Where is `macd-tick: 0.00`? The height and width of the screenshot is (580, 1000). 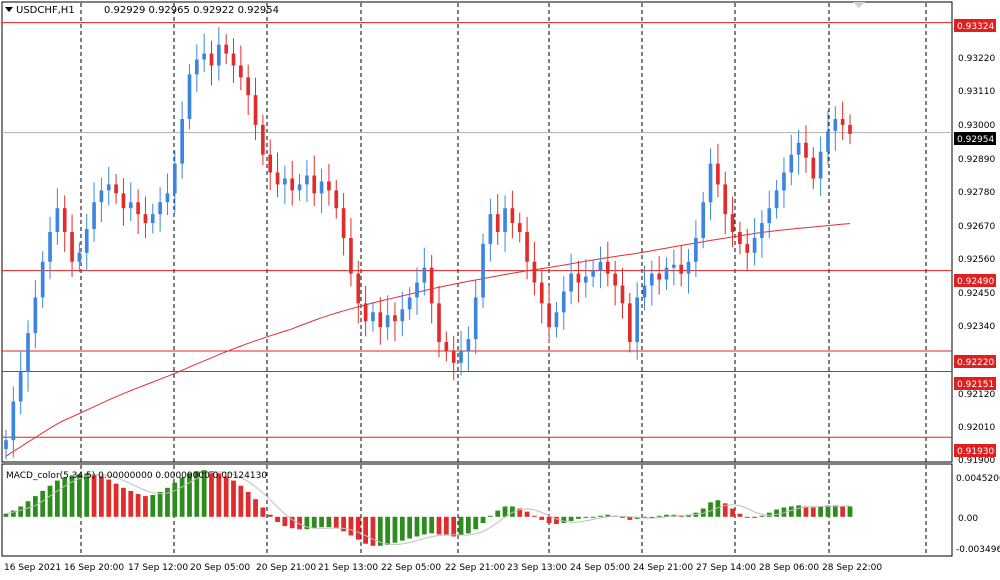
macd-tick: 0.00 is located at coordinates (968, 519).